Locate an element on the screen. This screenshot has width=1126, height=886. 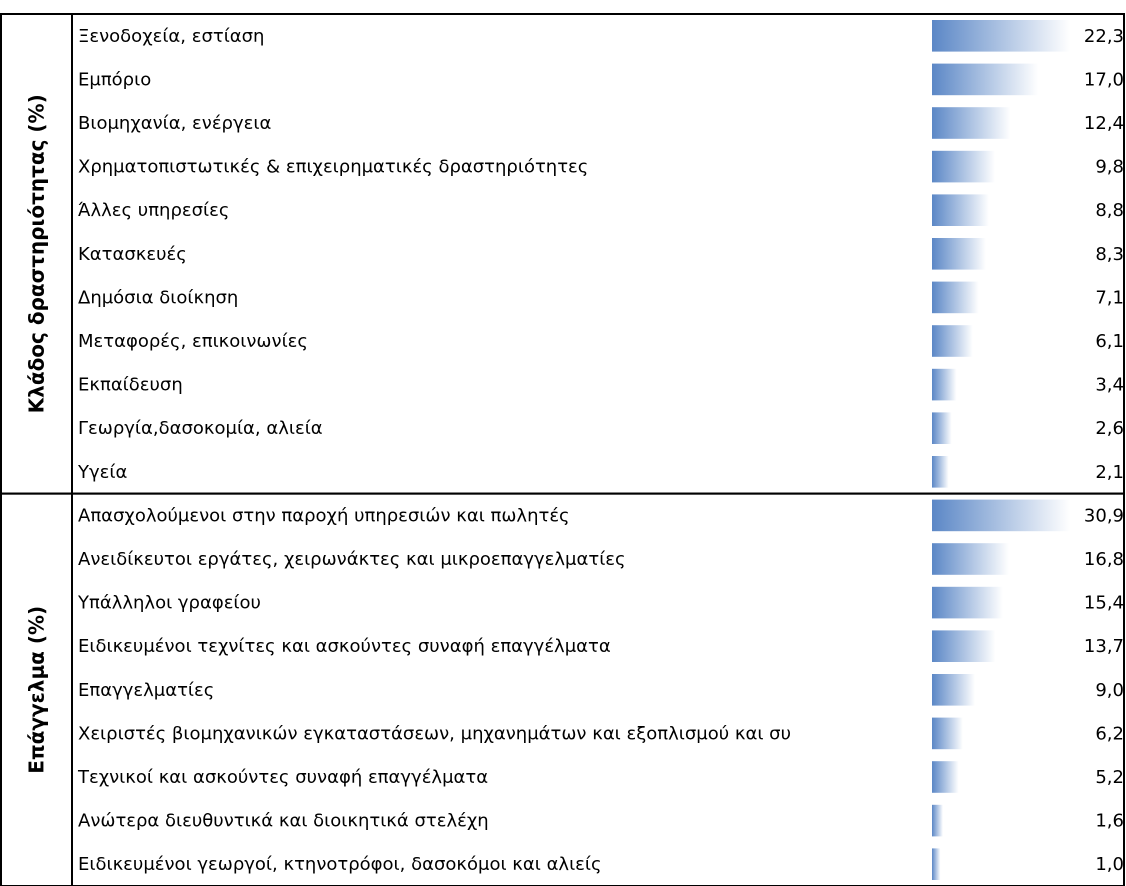
row-value: 5,2 is located at coordinates (1109, 777).